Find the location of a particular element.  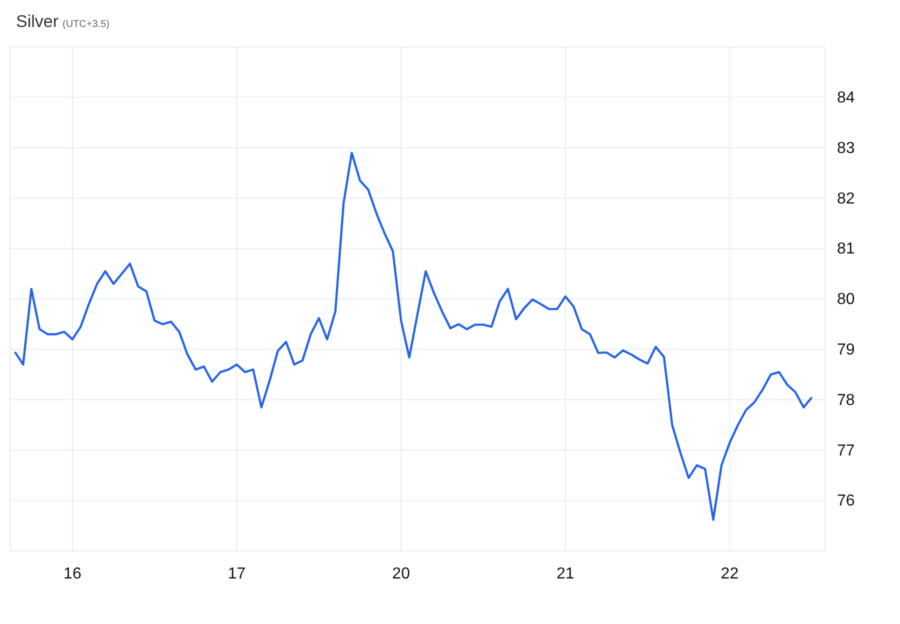

y-tick-label: 77 is located at coordinates (846, 451).